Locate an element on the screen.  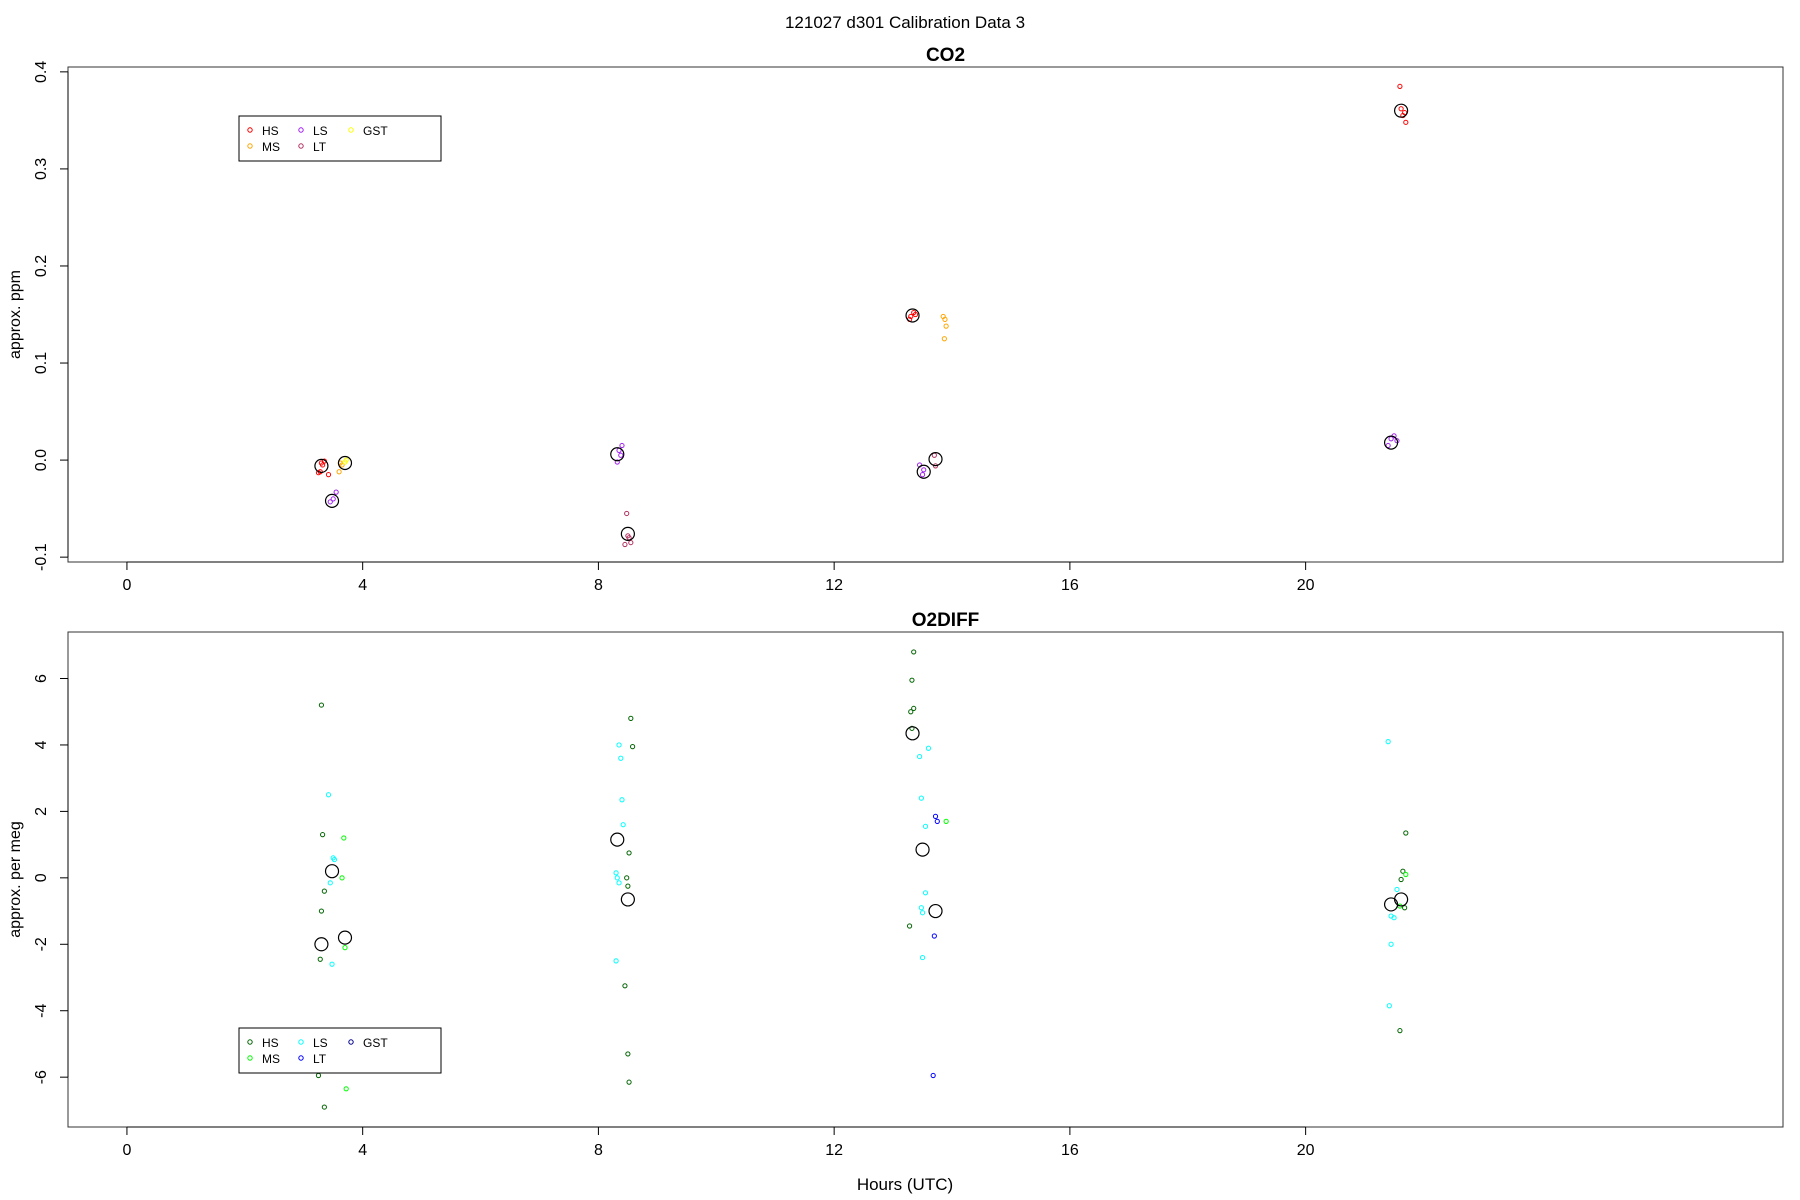
co2-legend-label: GST is located at coordinates (375, 131).